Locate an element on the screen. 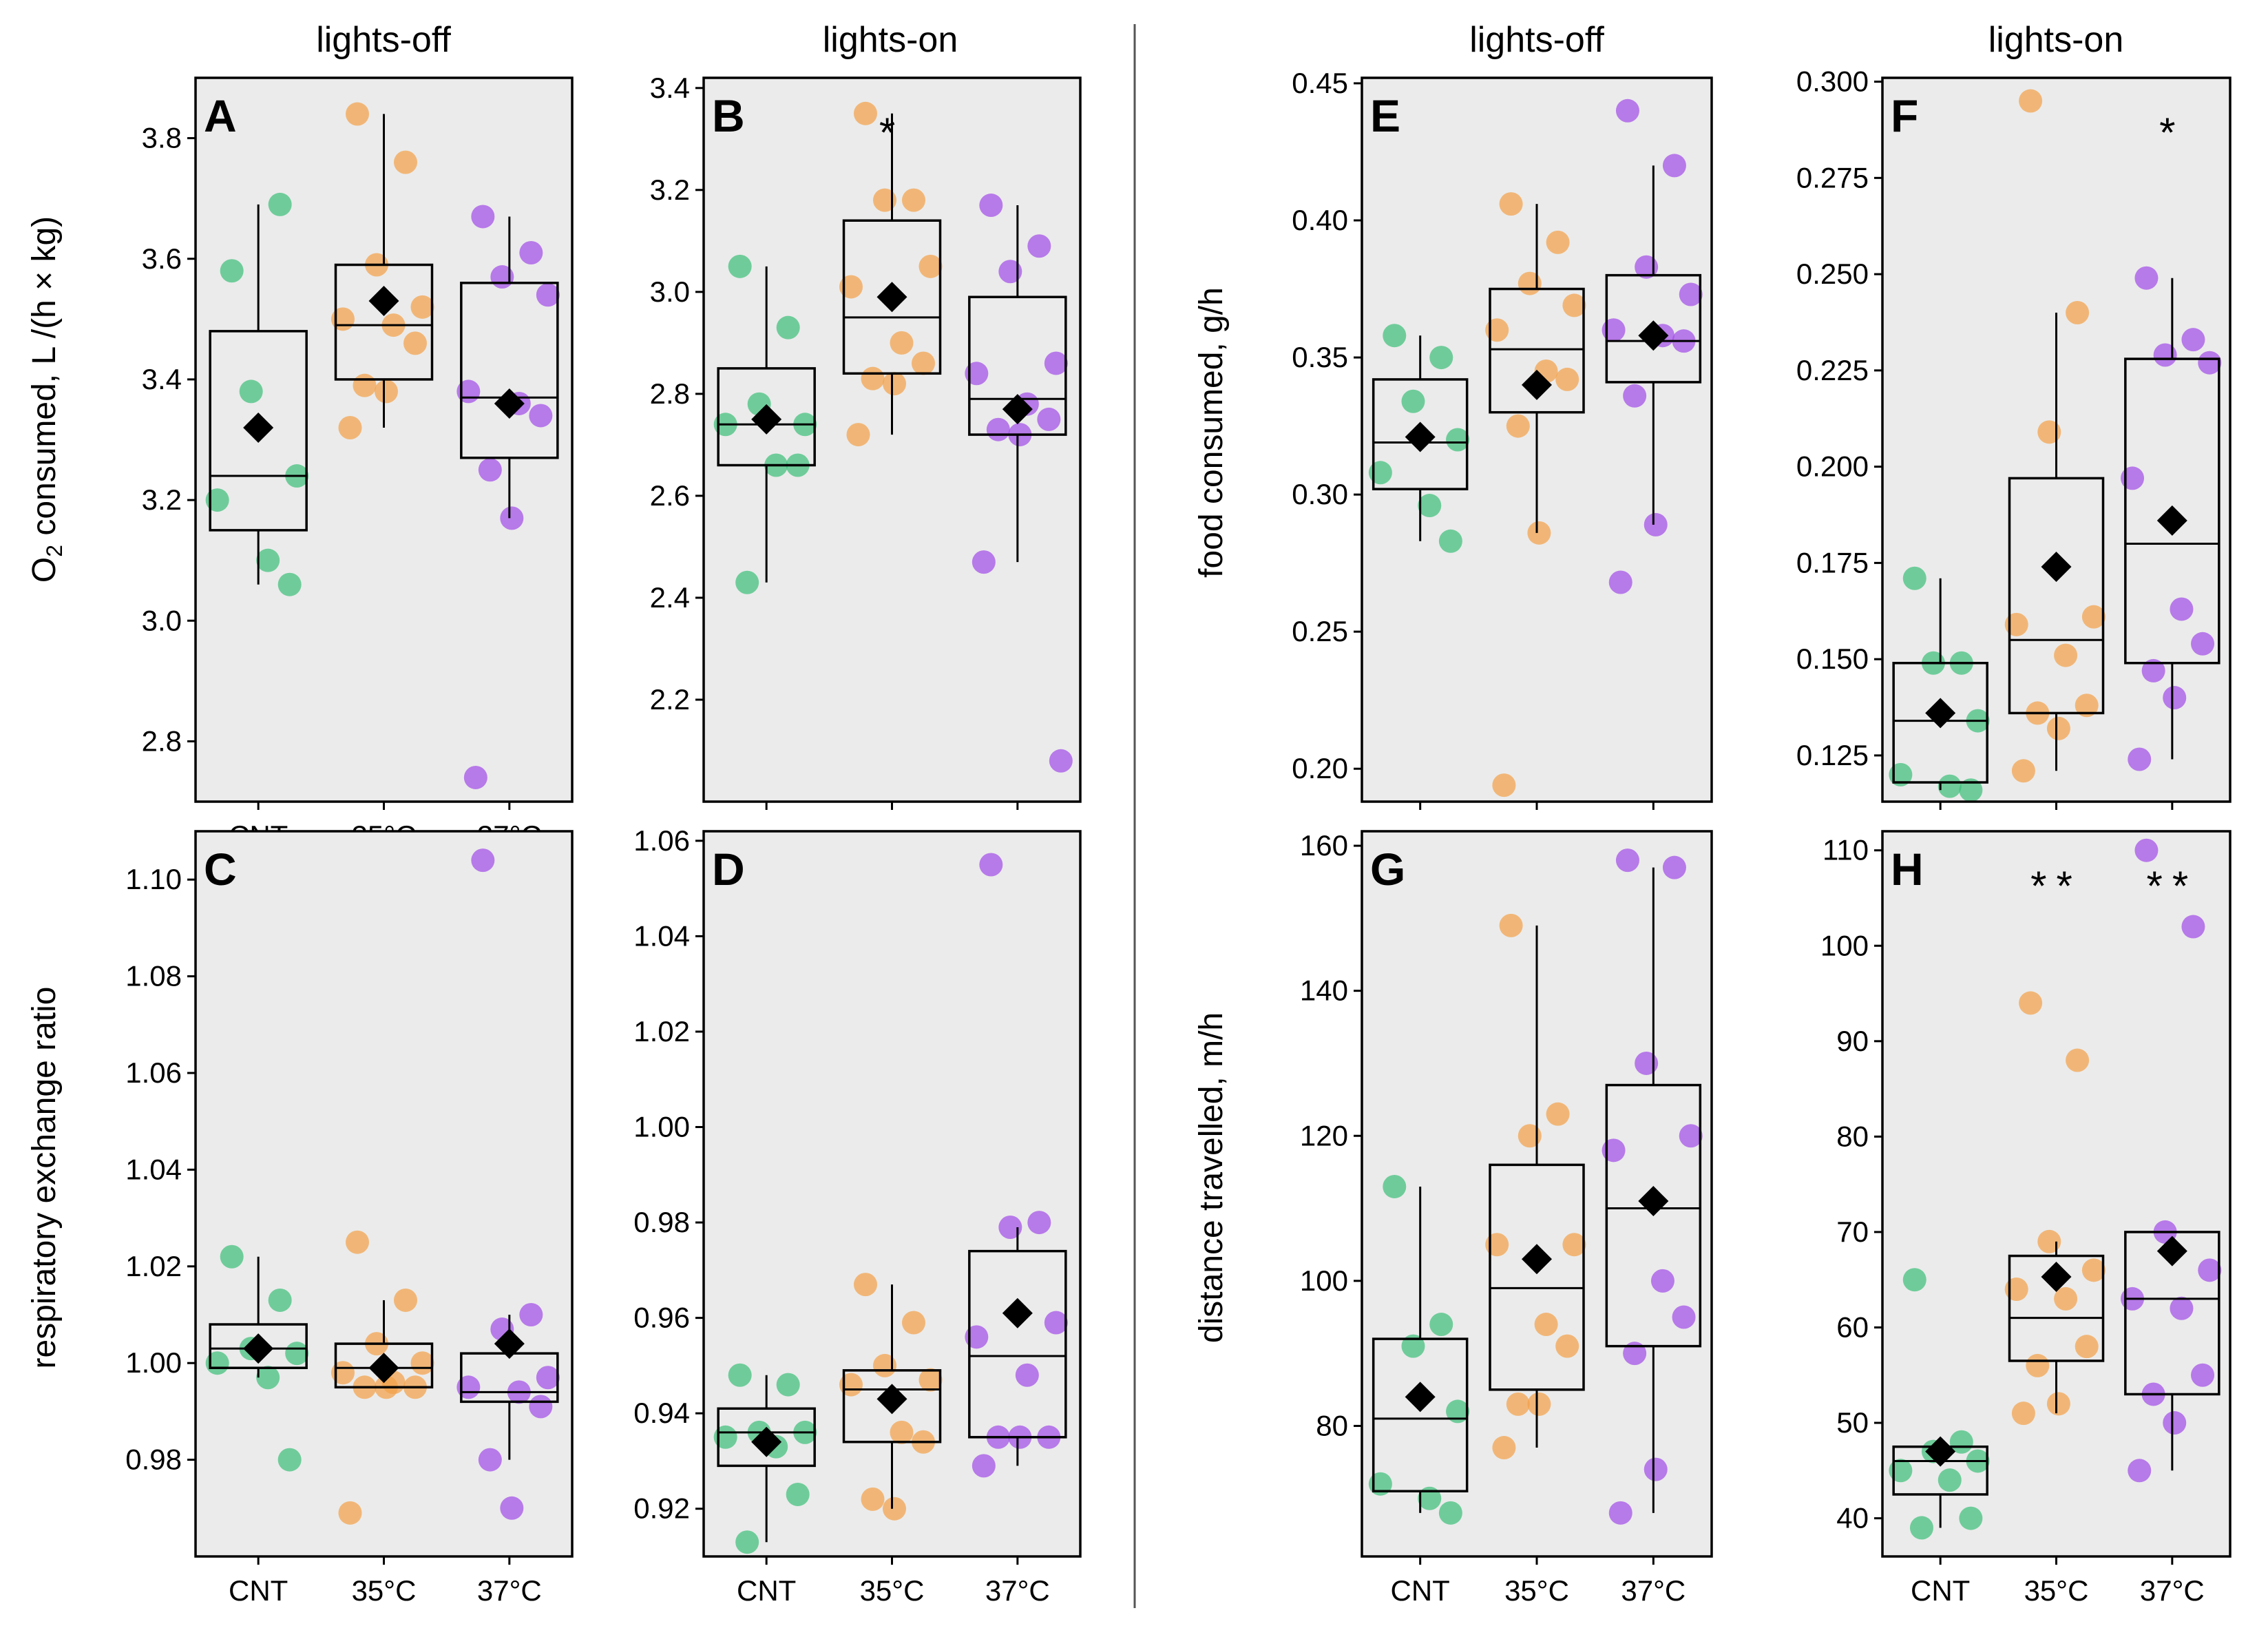 This screenshot has height=1626, width=2268. group-37c: * is located at coordinates (2171, 440).